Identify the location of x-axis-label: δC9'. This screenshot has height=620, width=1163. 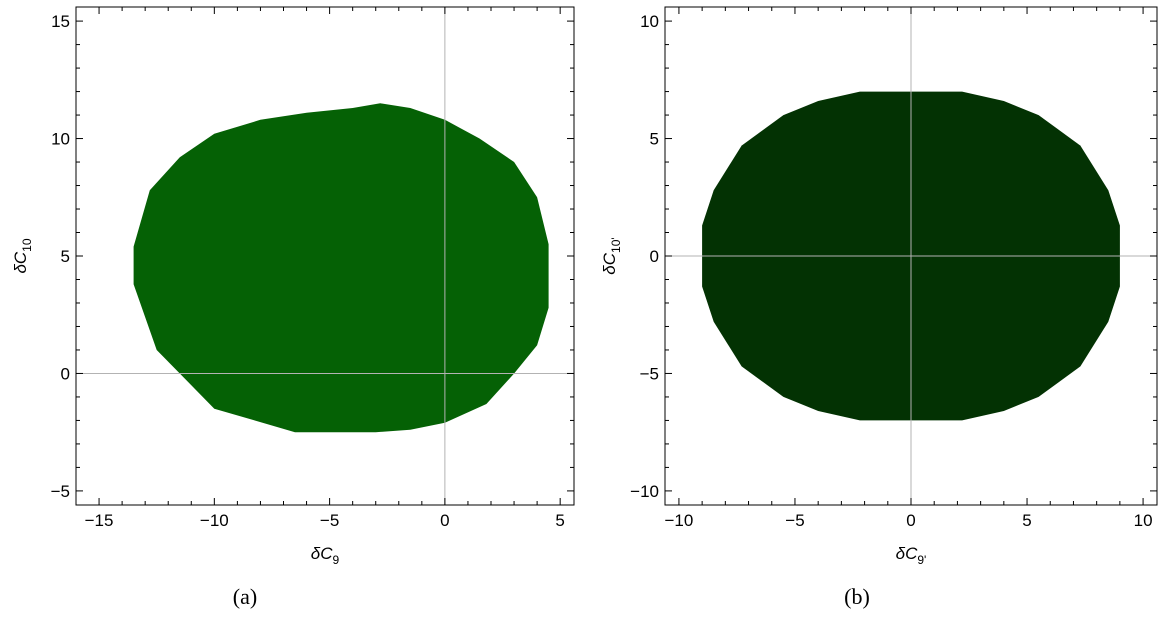
(911, 555).